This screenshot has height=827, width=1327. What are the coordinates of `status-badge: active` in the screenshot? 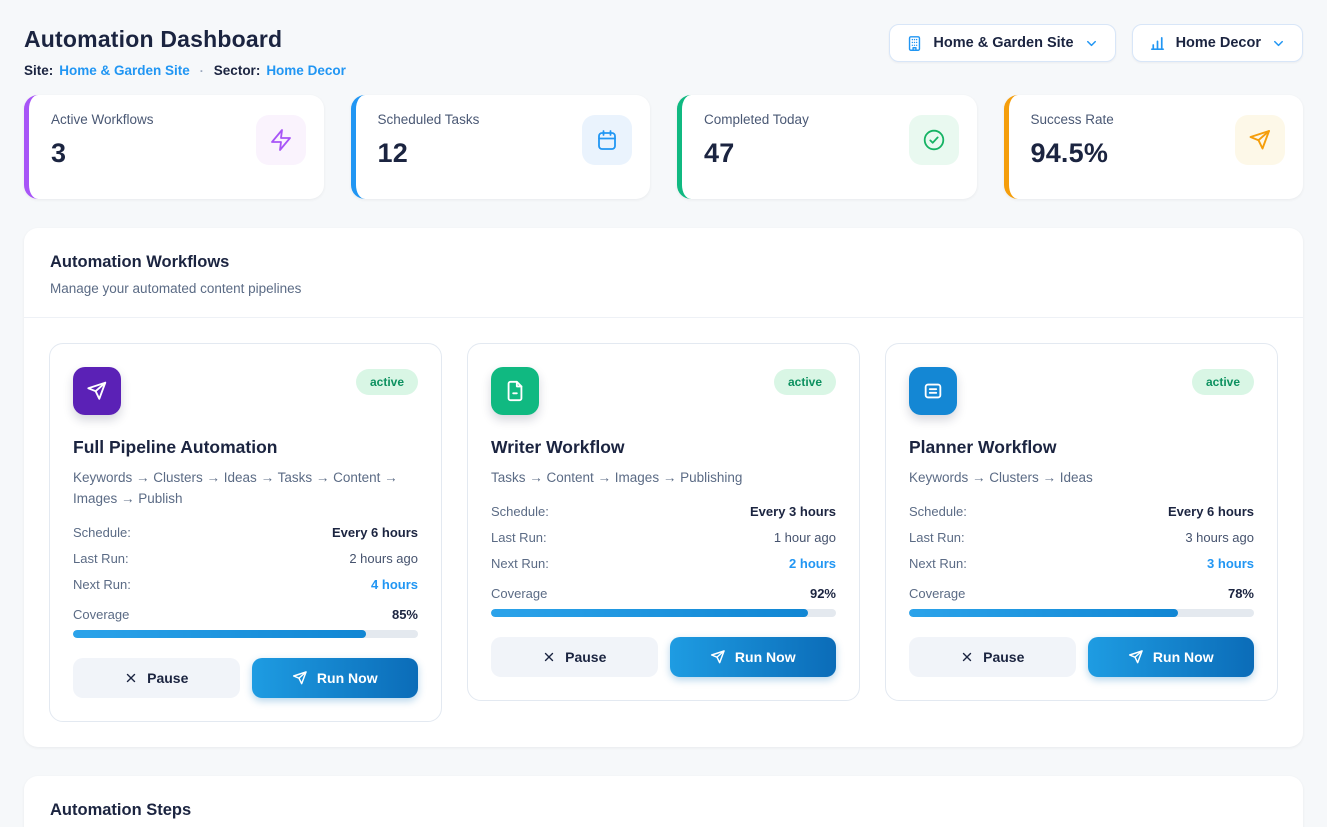 It's located at (804, 382).